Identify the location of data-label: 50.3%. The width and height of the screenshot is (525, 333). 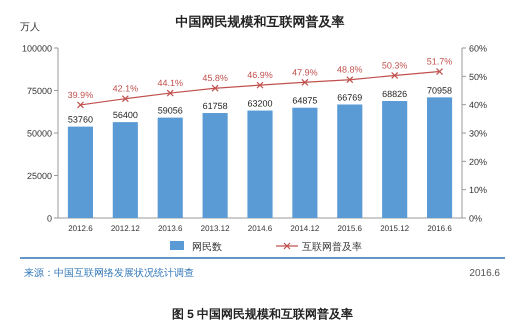
(395, 65).